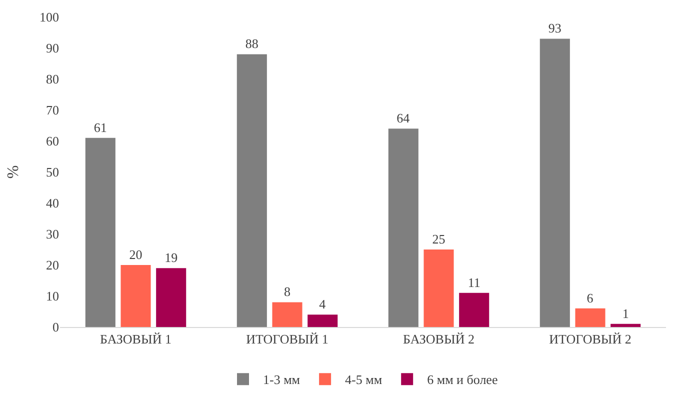 This screenshot has width=681, height=404. Describe the element at coordinates (403, 118) in the screenshot. I see `data-label: 64` at that location.